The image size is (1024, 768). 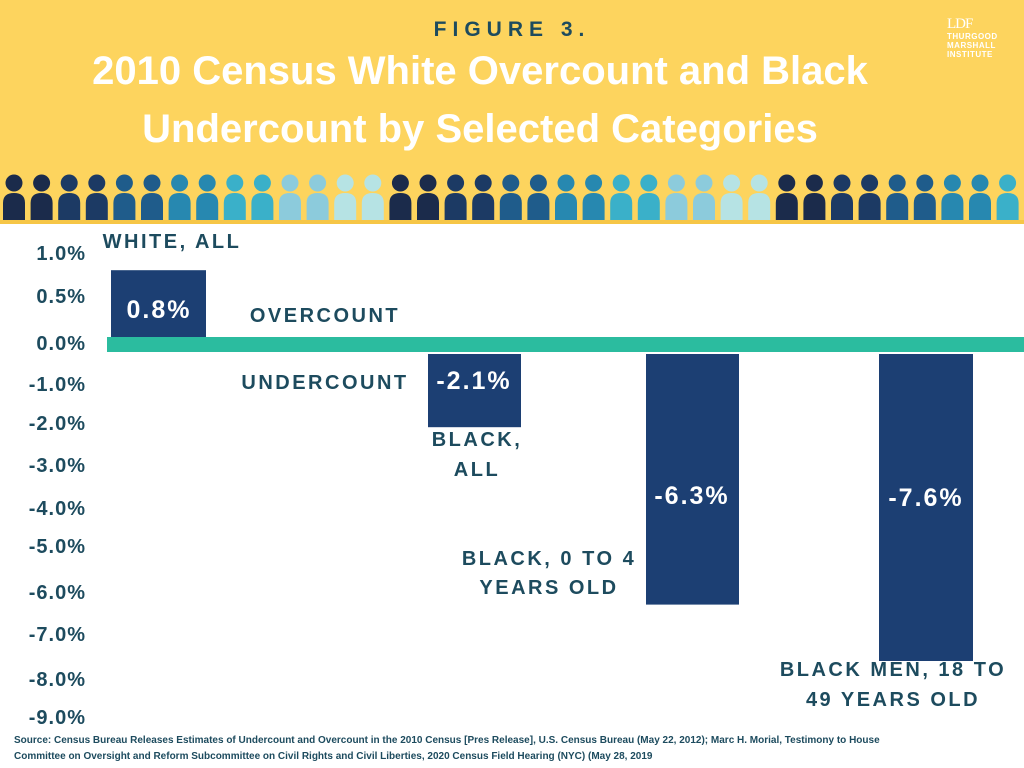 I want to click on chart-title-line-1: 2010 Census White Overcount and Black, so click(x=480, y=71).